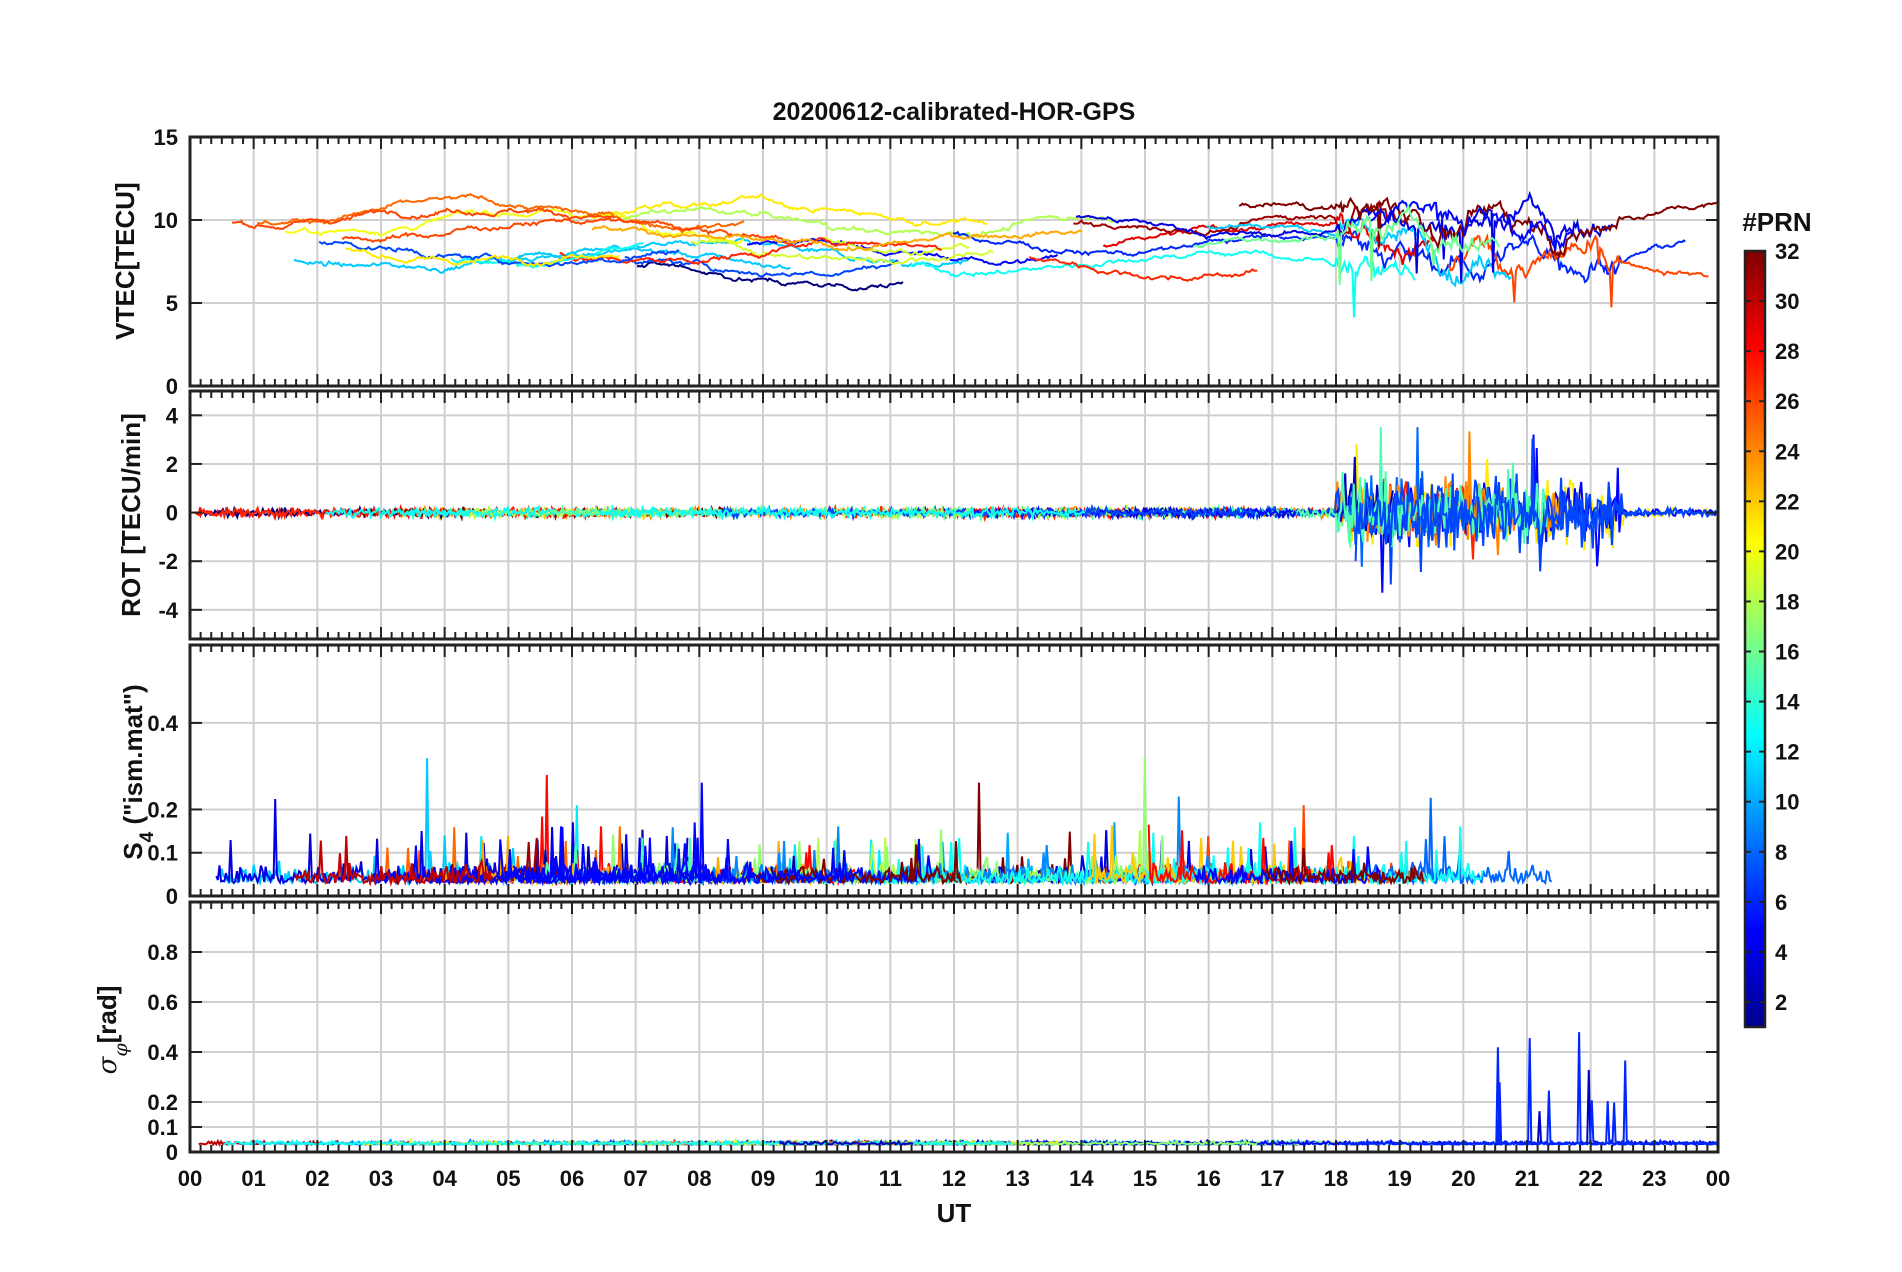 This screenshot has height=1272, width=1902. Describe the element at coordinates (172, 415) in the screenshot. I see `y-tick-label: 4` at that location.